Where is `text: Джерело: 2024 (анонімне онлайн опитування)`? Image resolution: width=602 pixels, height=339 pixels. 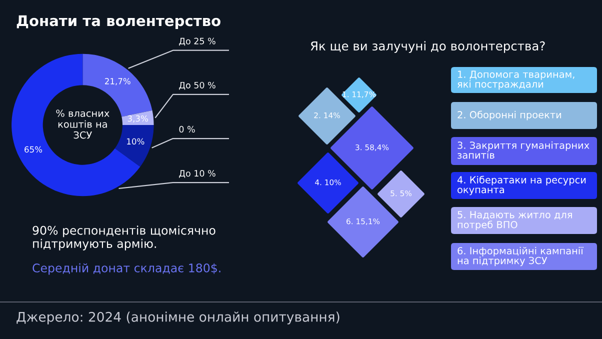 text: Джерело: 2024 (анонімне онлайн опитування) is located at coordinates (178, 318).